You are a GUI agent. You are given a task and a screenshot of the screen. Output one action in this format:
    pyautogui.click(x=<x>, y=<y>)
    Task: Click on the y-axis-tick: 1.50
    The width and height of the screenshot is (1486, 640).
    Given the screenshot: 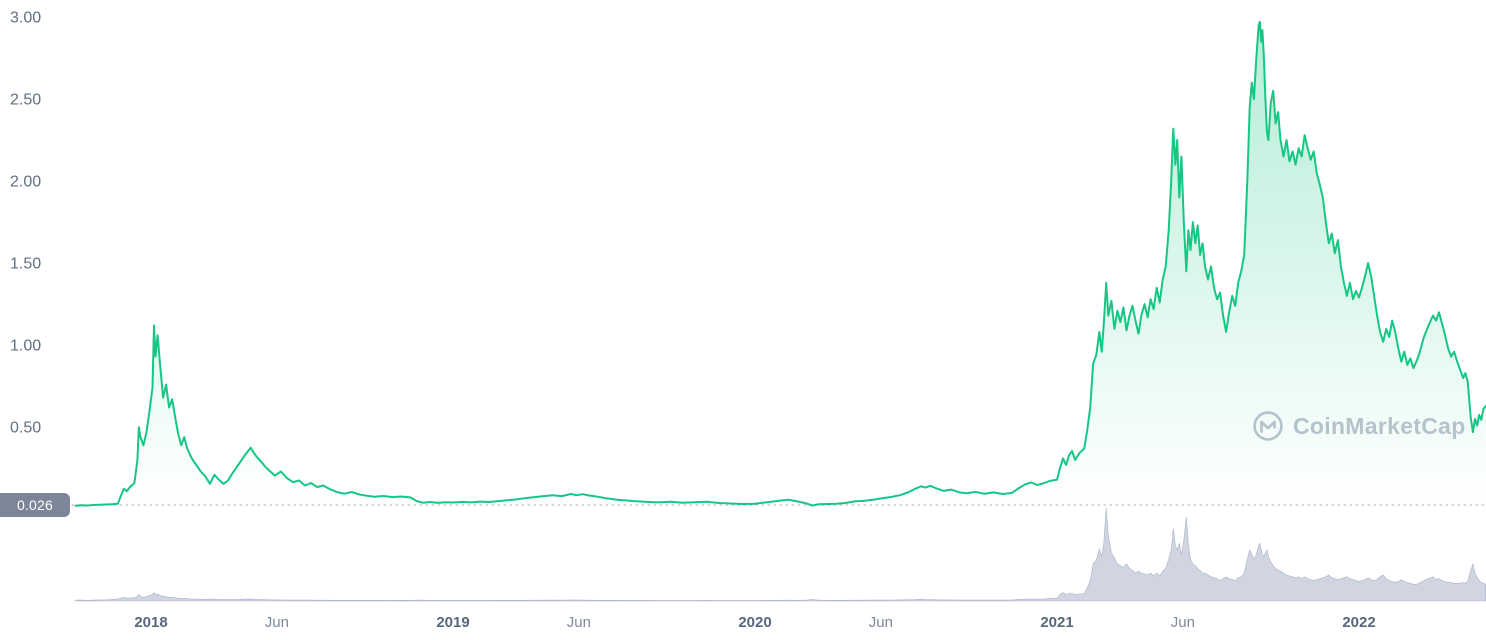 What is the action you would take?
    pyautogui.click(x=25, y=264)
    